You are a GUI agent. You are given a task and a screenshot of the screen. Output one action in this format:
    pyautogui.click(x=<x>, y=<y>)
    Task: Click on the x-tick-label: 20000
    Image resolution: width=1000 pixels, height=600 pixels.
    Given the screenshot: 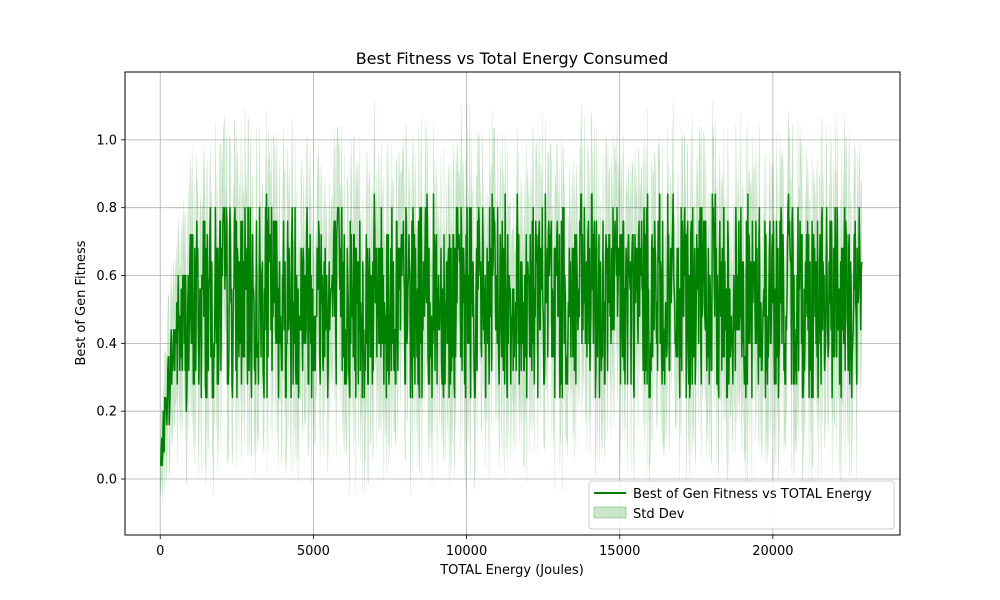 What is the action you would take?
    pyautogui.click(x=772, y=551)
    